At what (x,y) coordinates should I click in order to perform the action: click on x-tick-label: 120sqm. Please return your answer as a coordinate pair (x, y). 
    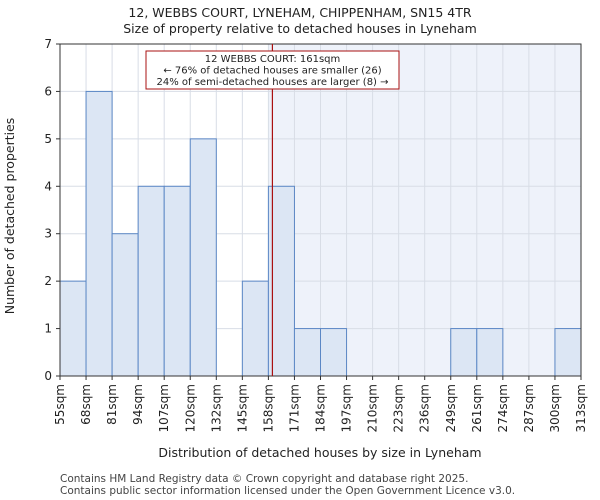
    Looking at the image, I should click on (190, 408).